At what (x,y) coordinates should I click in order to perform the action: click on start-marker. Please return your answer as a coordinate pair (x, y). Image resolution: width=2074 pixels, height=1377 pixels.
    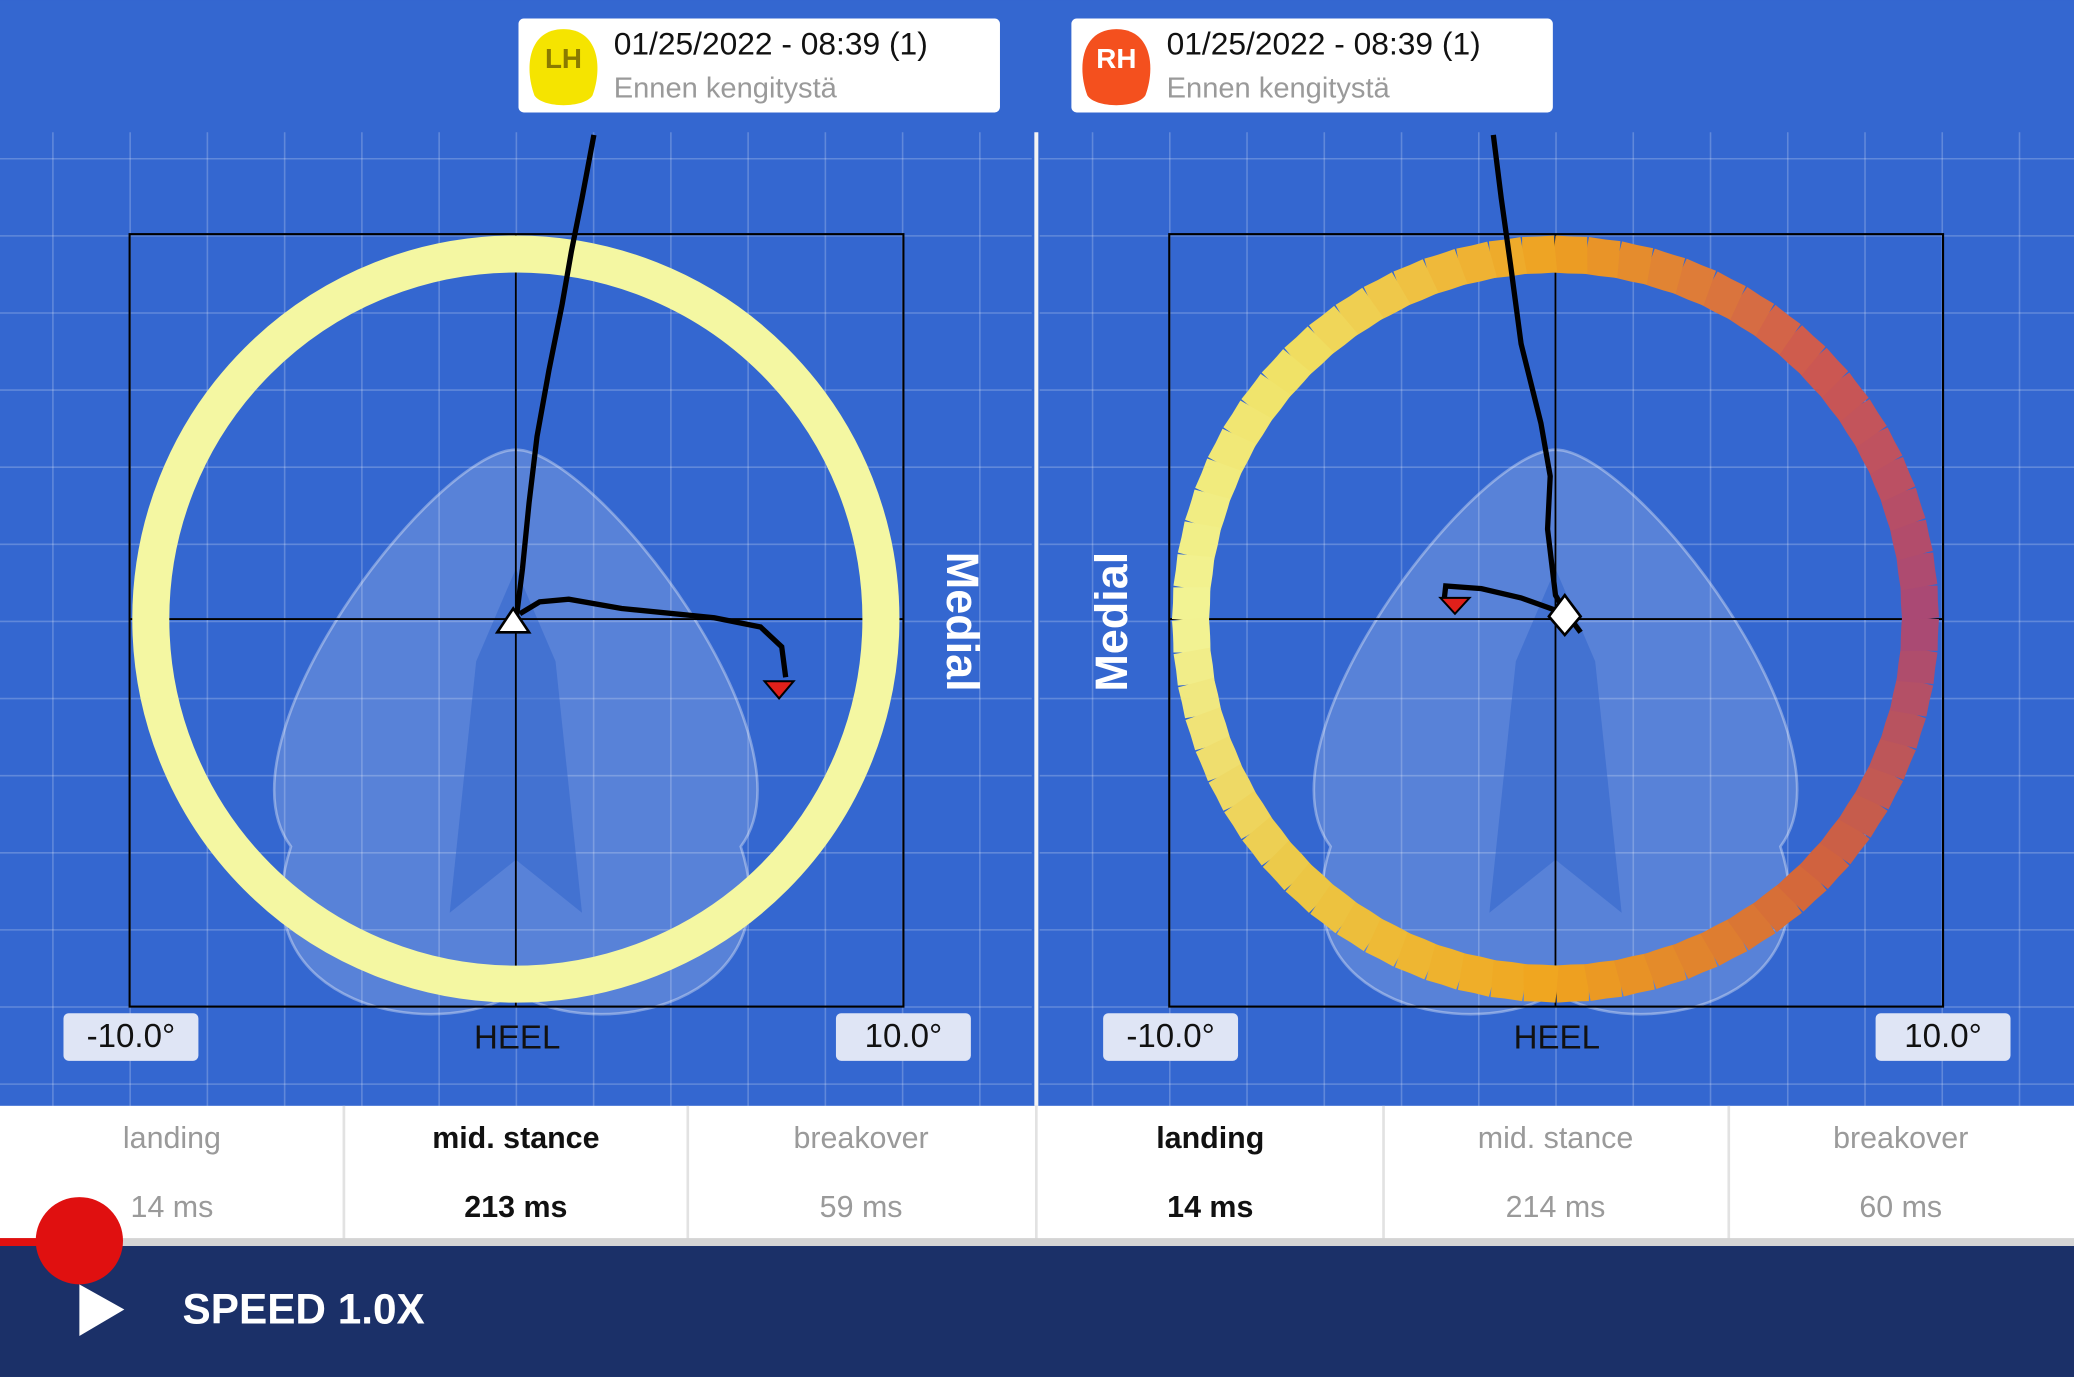
    Looking at the image, I should click on (513, 620).